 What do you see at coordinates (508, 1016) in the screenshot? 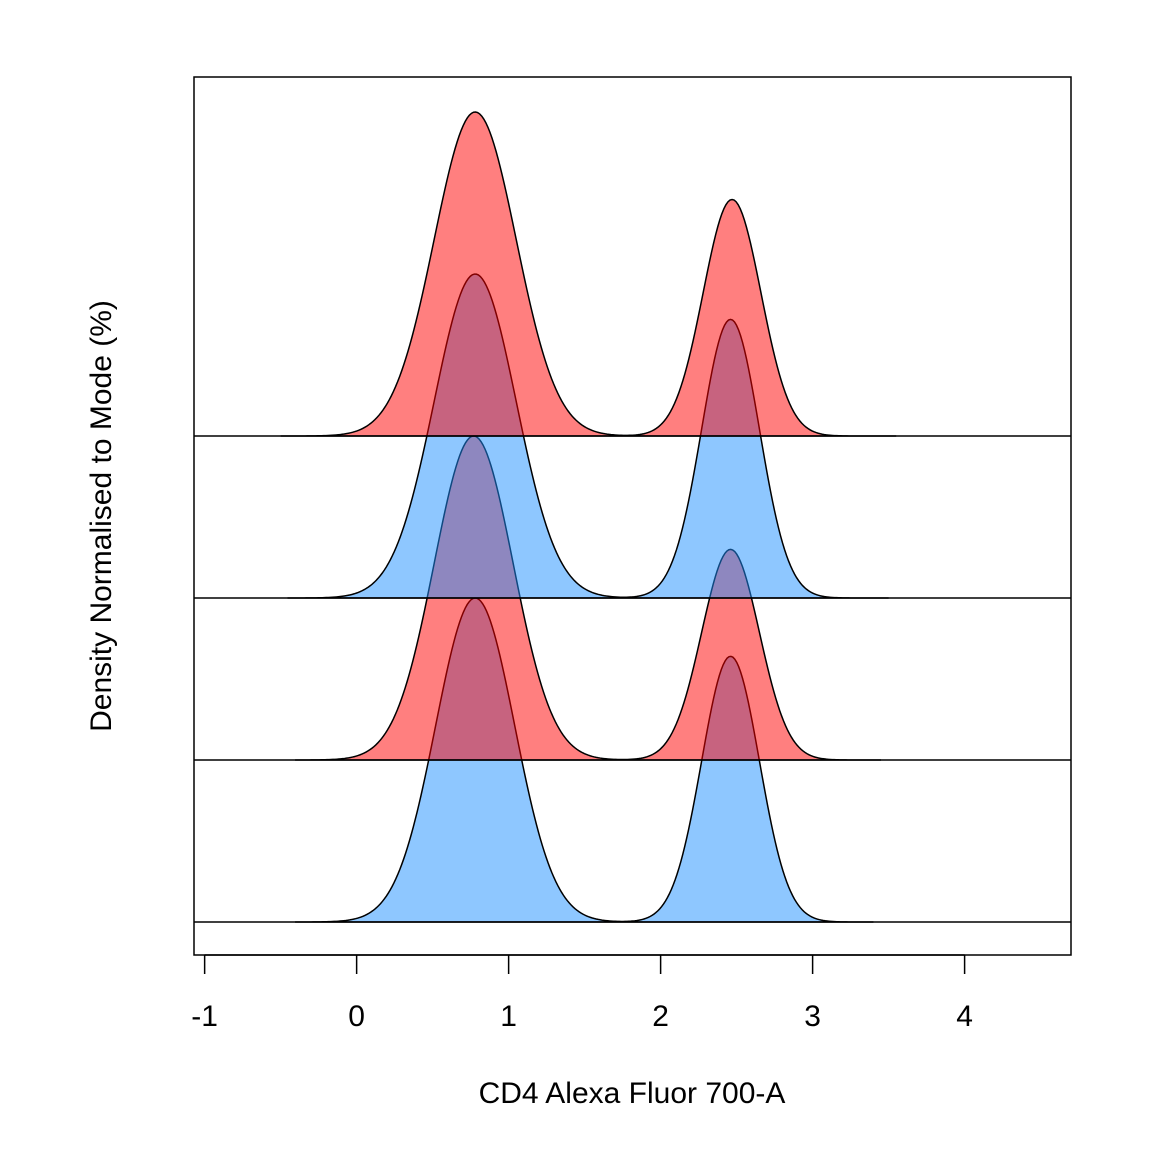
I see `x-tick-label-2: 1` at bounding box center [508, 1016].